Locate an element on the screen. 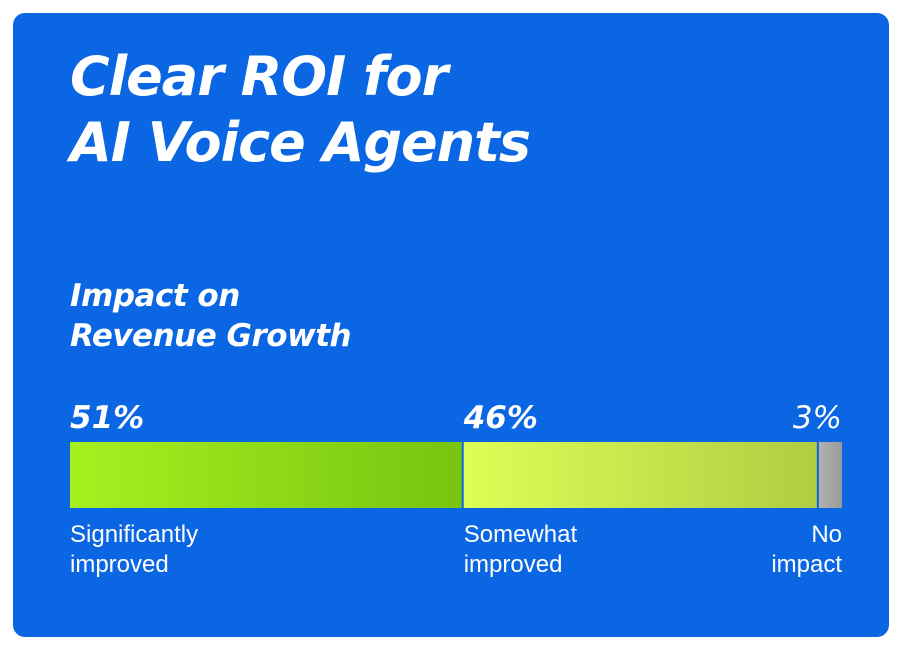 This screenshot has width=902, height=650. chart-title-line-1: Impact on is located at coordinates (155, 296).